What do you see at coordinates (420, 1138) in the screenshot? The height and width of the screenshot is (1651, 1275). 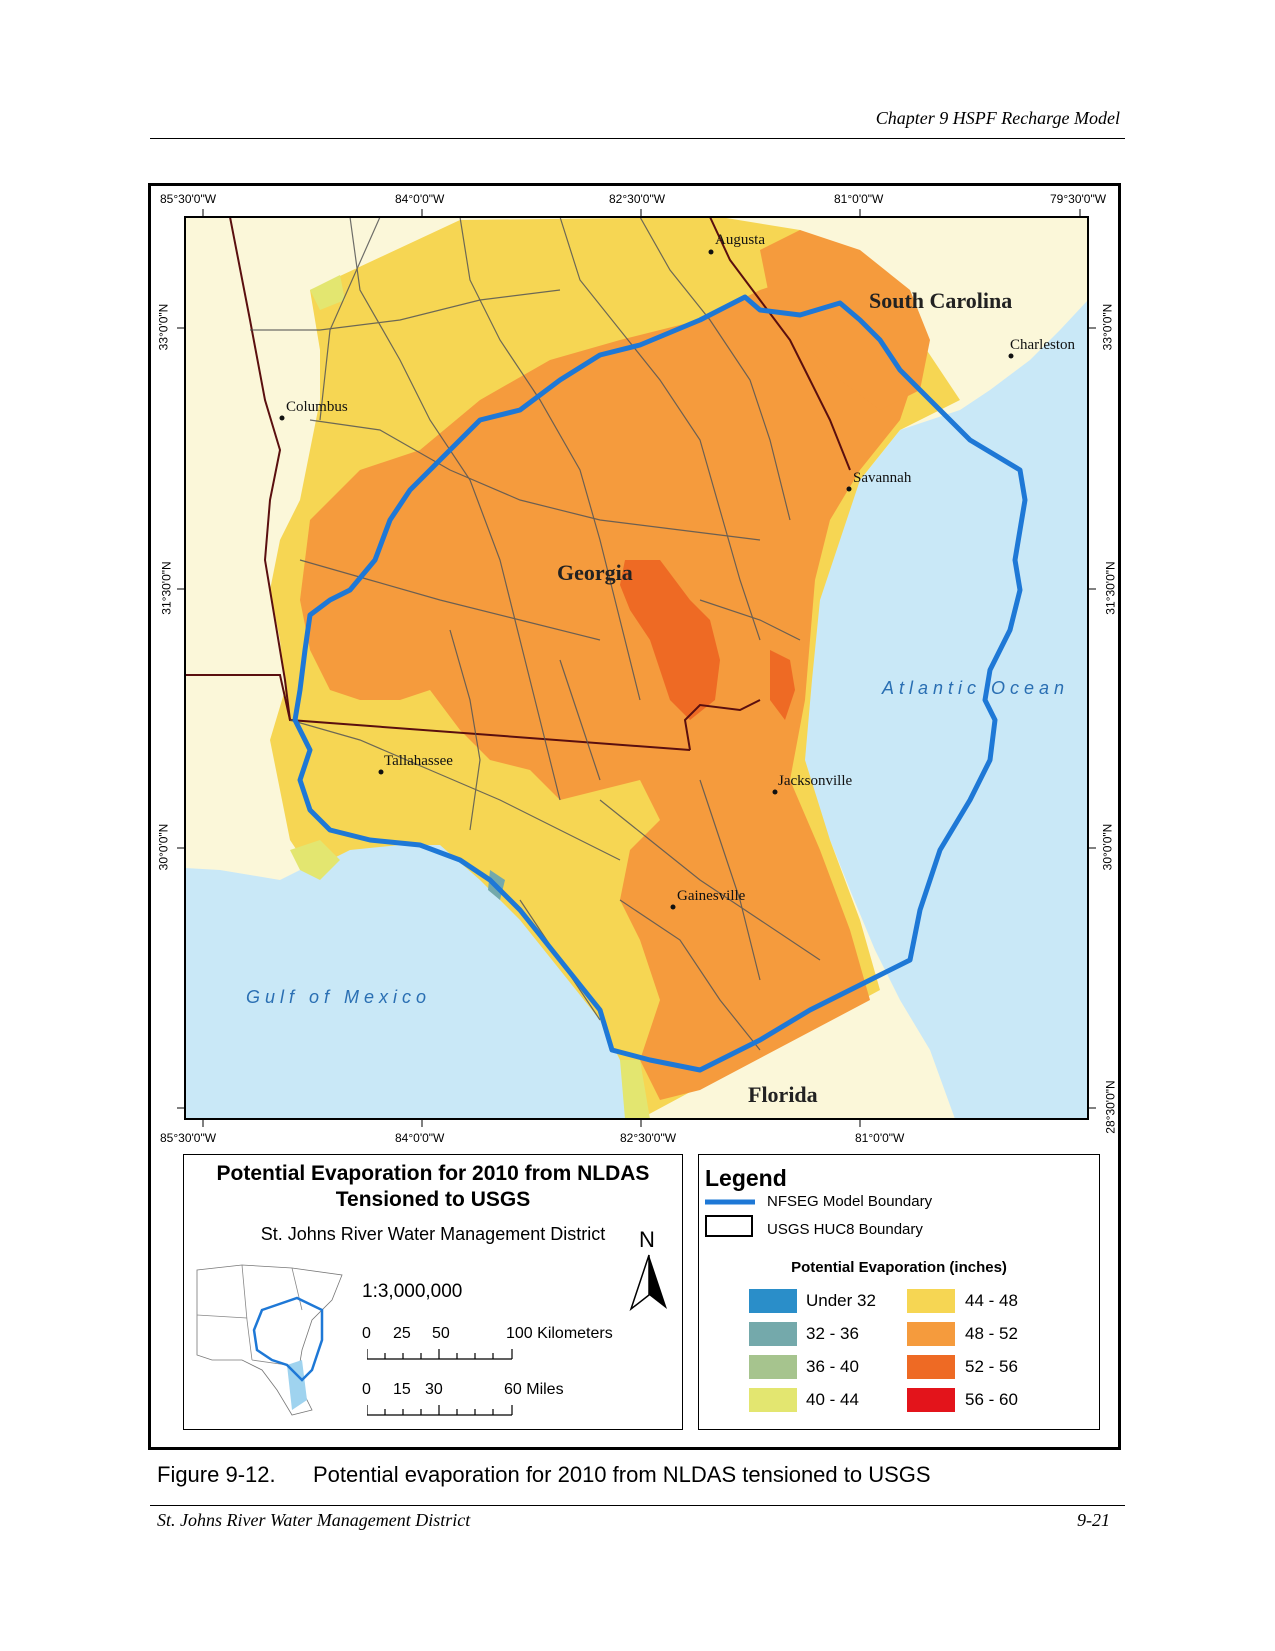 I see `tick-bottom: 84°0'0"W` at bounding box center [420, 1138].